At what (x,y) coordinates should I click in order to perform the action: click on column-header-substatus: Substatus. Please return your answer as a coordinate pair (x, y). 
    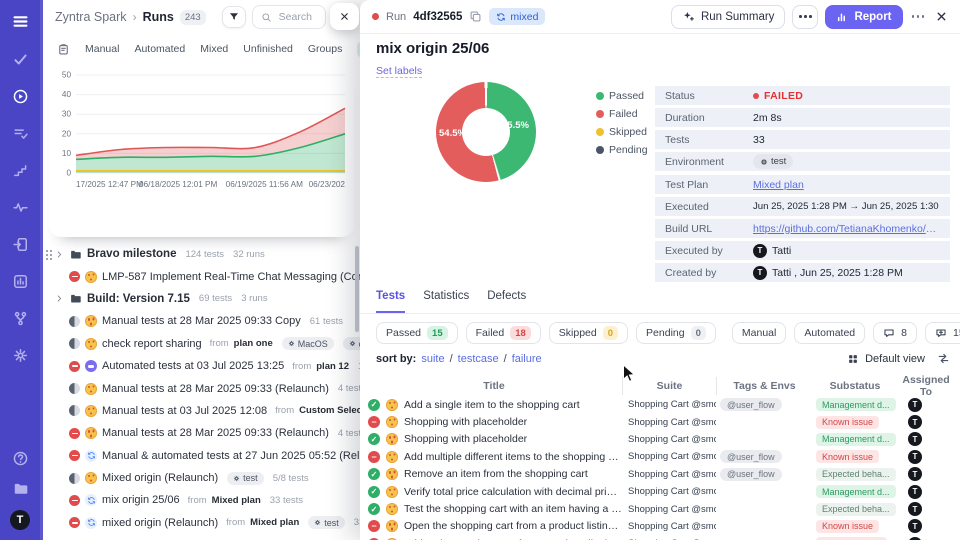
    Looking at the image, I should click on (855, 386).